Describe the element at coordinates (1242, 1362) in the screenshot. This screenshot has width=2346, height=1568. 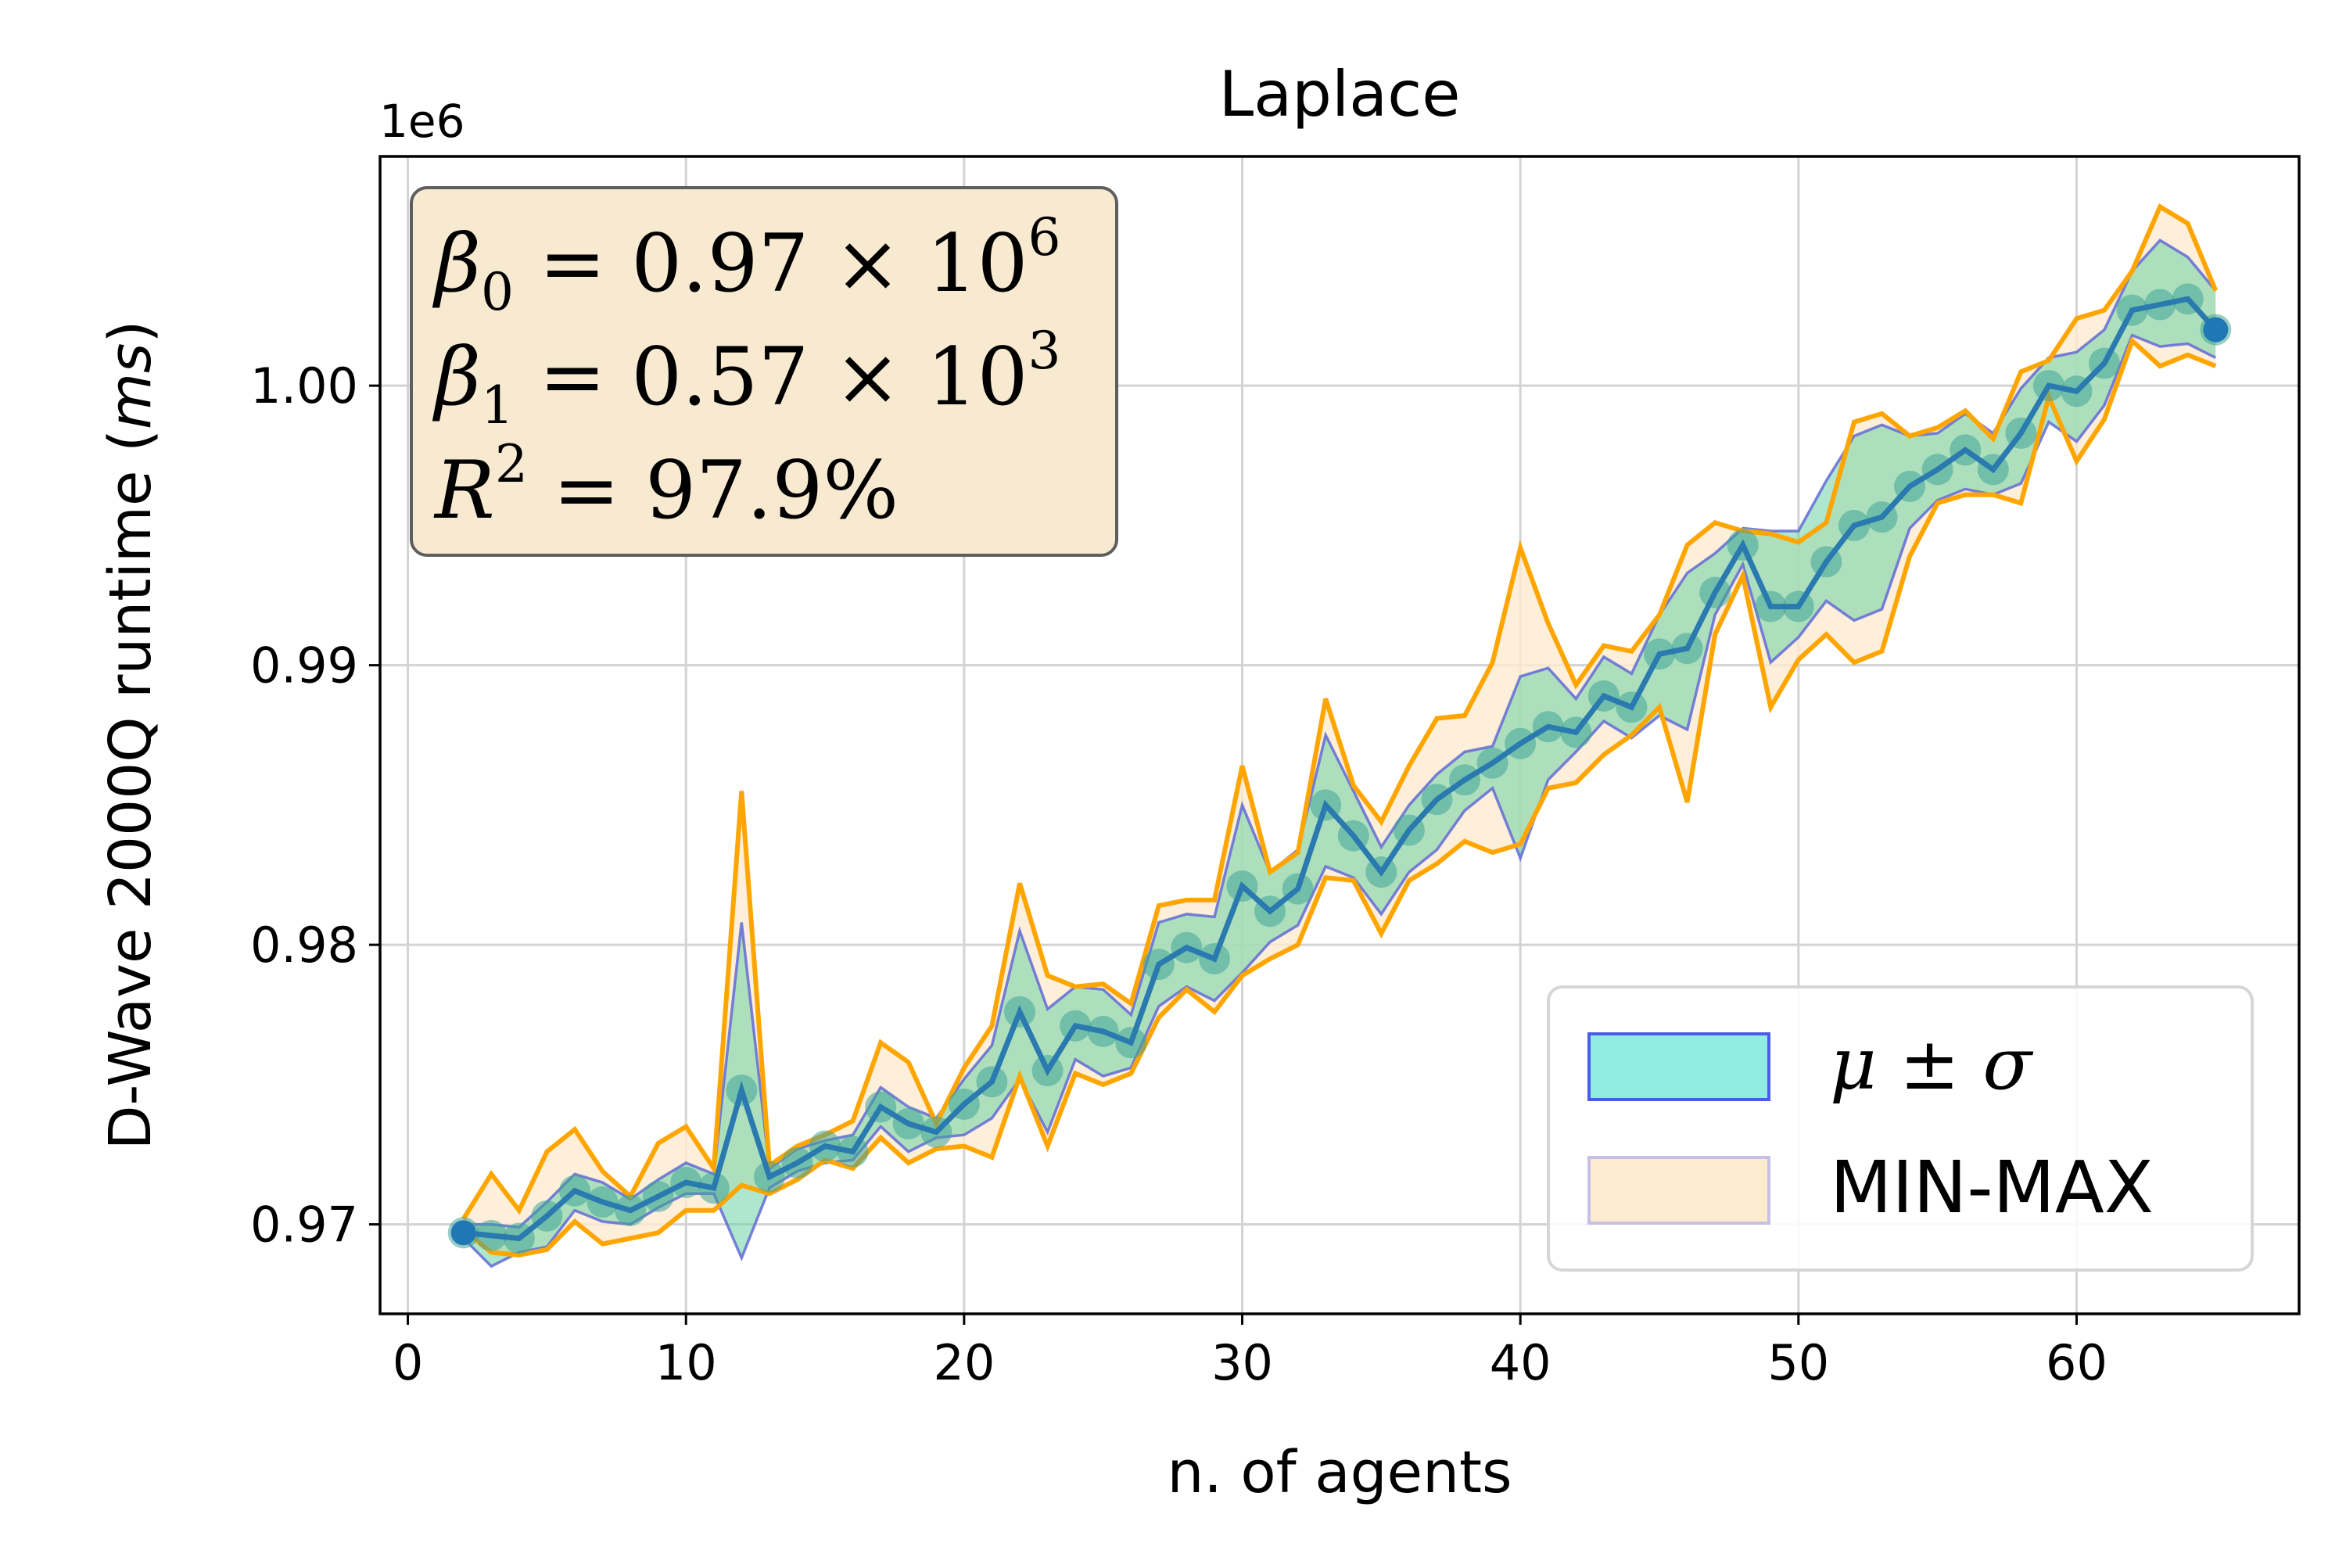
I see `x-tick-label: 30` at that location.